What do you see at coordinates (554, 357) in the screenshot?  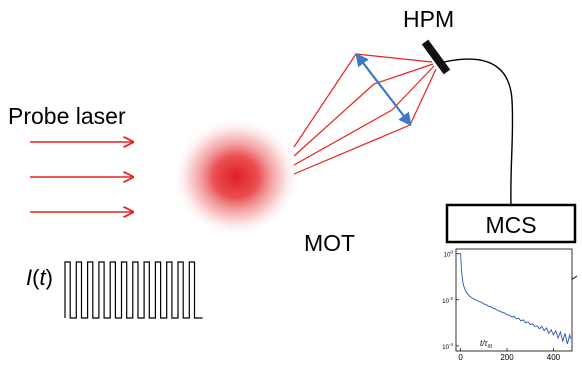 I see `x-tick-label: 400` at bounding box center [554, 357].